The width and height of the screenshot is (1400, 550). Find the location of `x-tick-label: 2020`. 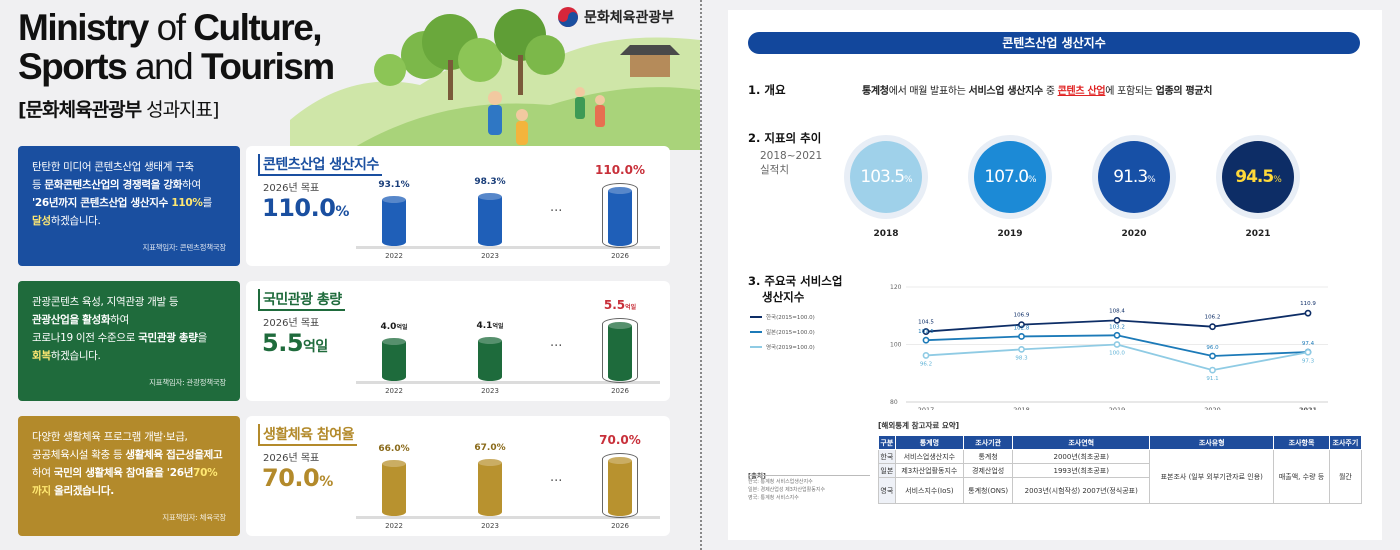

x-tick-label: 2020 is located at coordinates (1212, 408).